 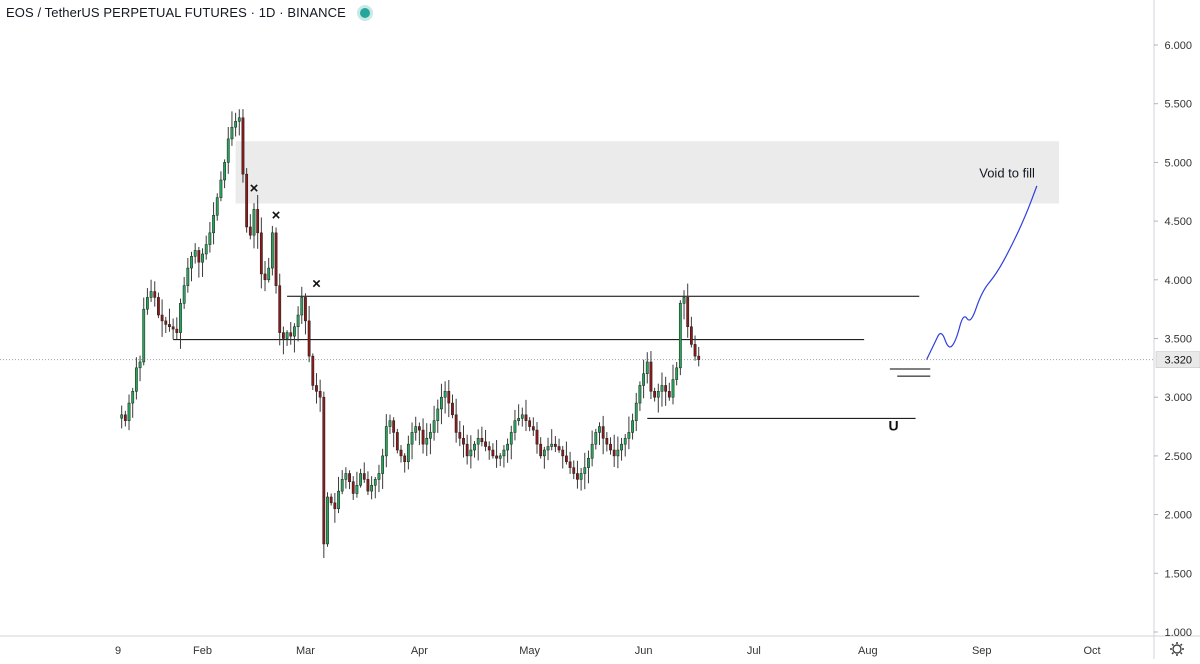 I want to click on time-tick-label: Jul, so click(x=754, y=651).